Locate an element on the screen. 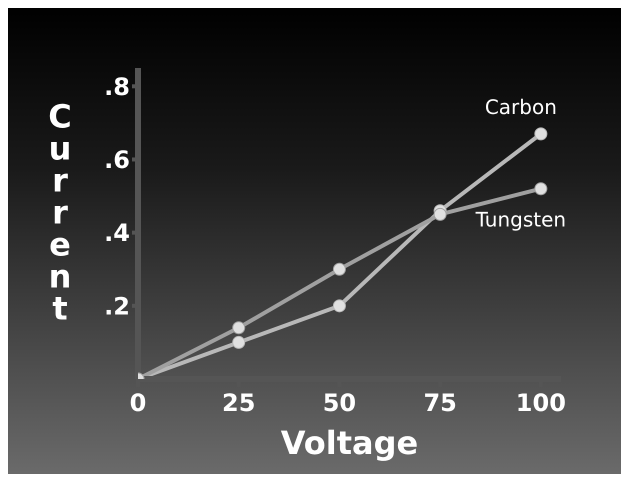 The width and height of the screenshot is (629, 482). x-tick-label: 0 is located at coordinates (138, 403).